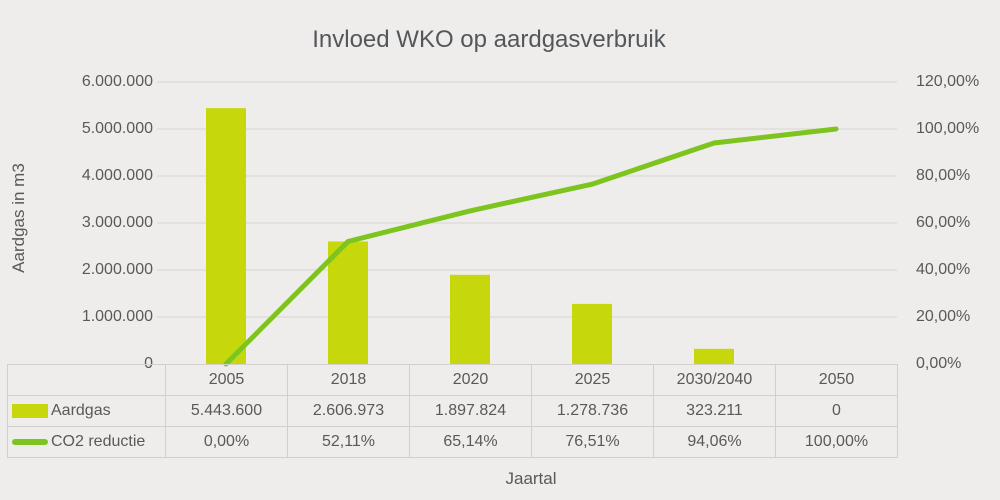  Describe the element at coordinates (117, 222) in the screenshot. I see `left-axis-tick-label: 3.000.000` at that location.